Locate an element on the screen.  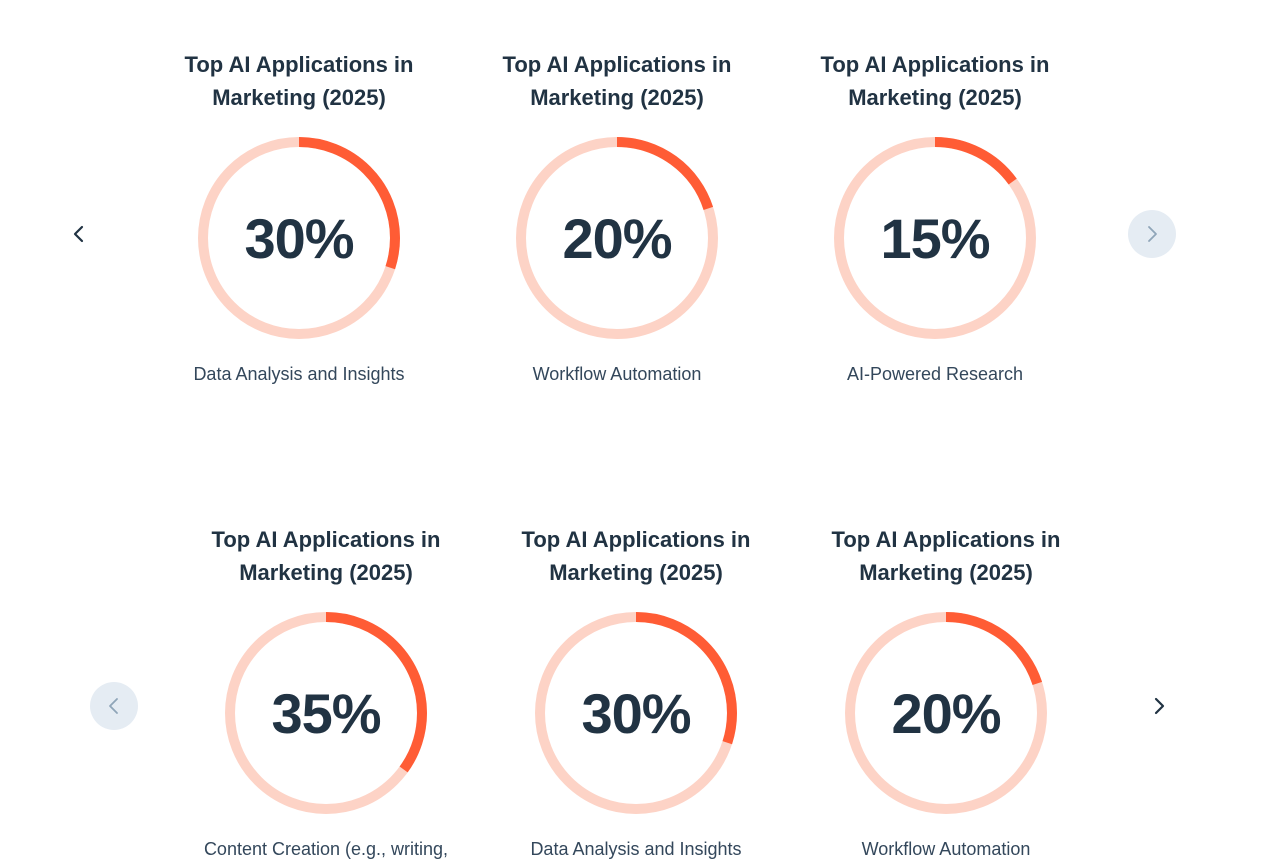
progress-ring: 35% is located at coordinates (326, 713).